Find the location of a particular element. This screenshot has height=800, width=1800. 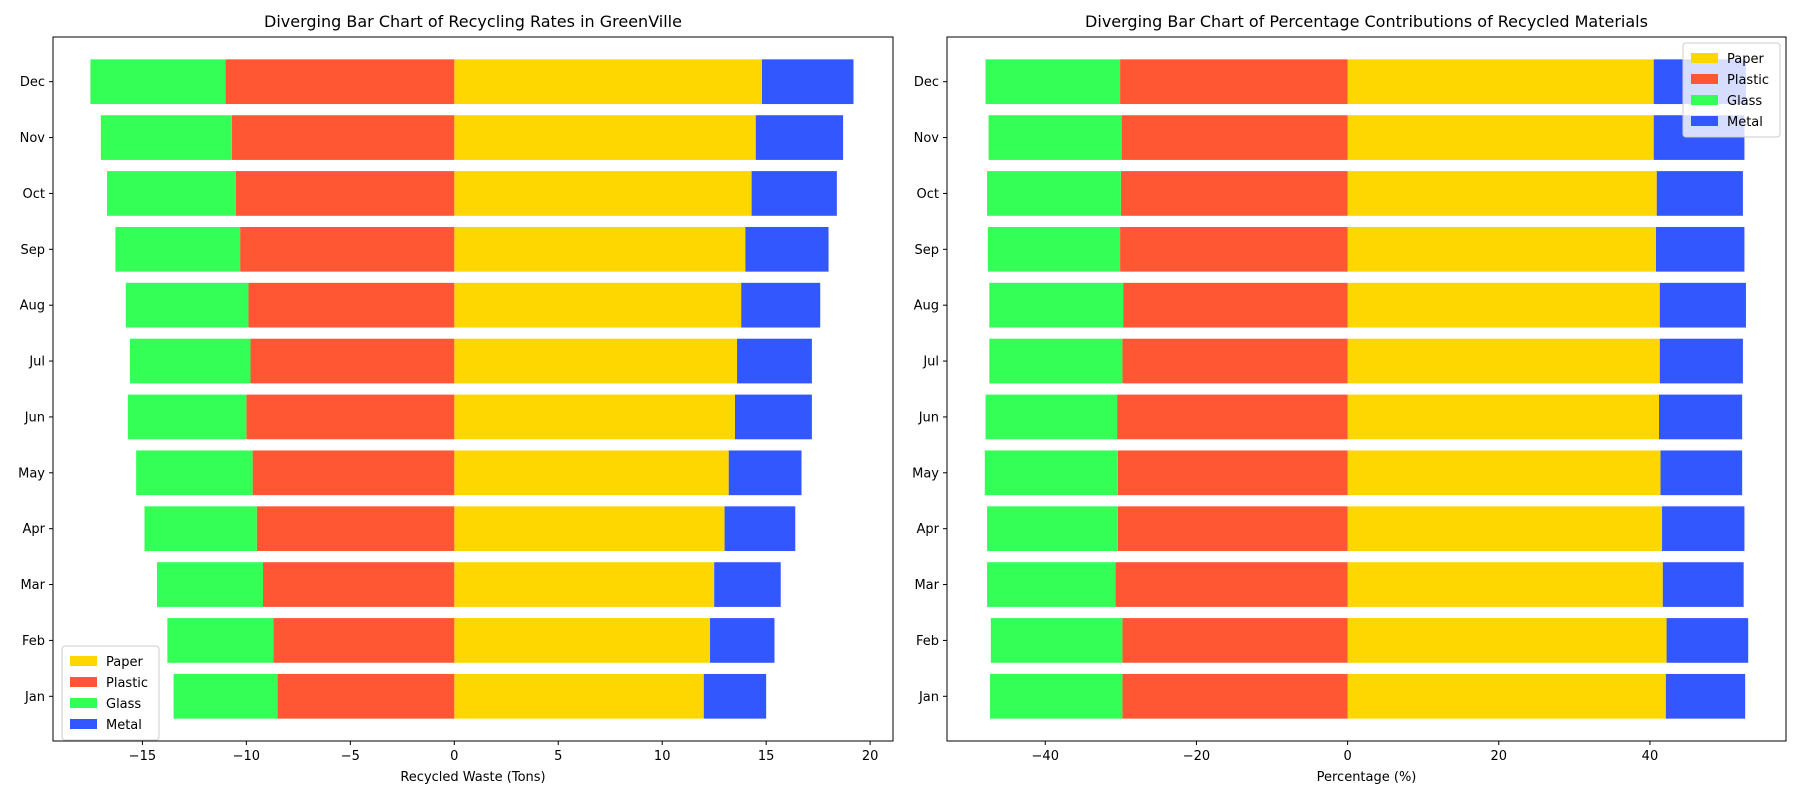

legend: Paper Plastic Glass Metal is located at coordinates (1731, 90).